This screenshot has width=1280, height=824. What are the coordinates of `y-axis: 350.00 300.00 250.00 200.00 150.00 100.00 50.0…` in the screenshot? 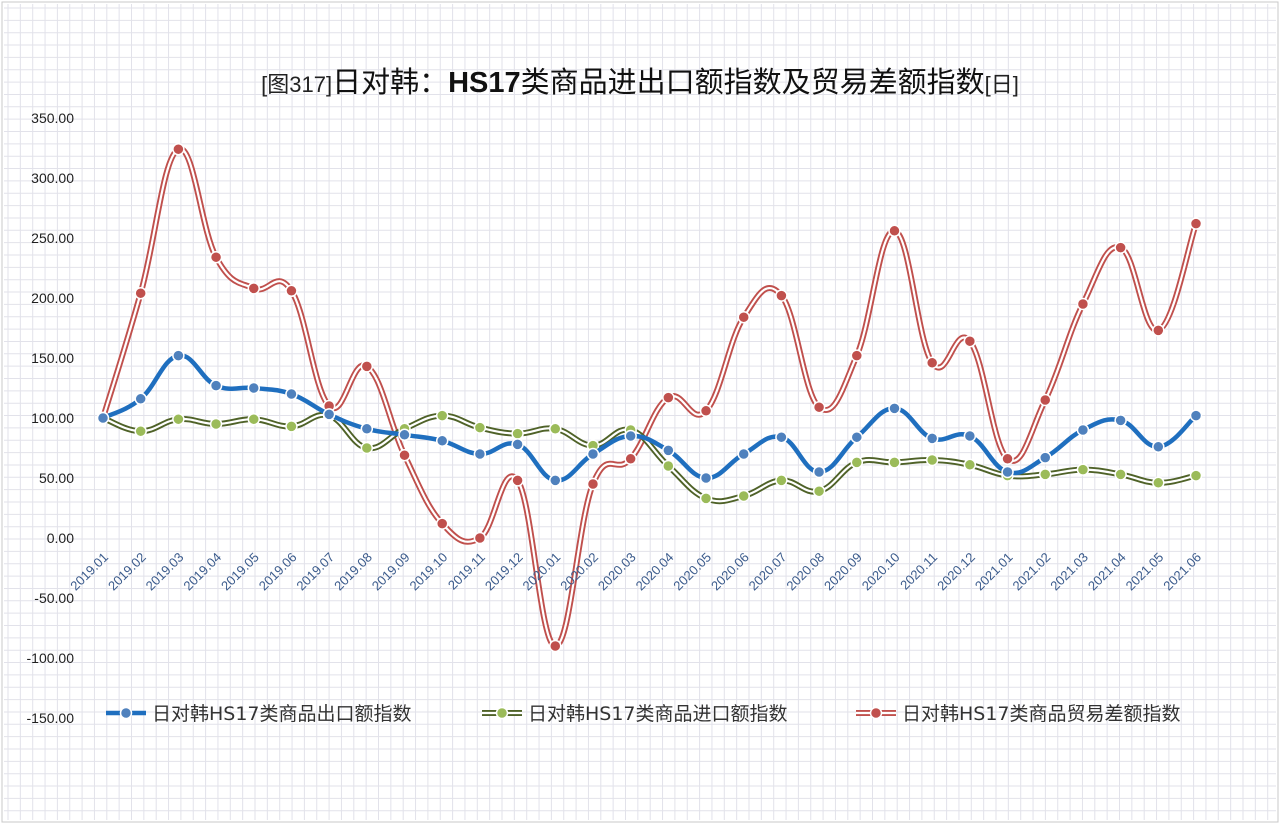 It's located at (51, 418).